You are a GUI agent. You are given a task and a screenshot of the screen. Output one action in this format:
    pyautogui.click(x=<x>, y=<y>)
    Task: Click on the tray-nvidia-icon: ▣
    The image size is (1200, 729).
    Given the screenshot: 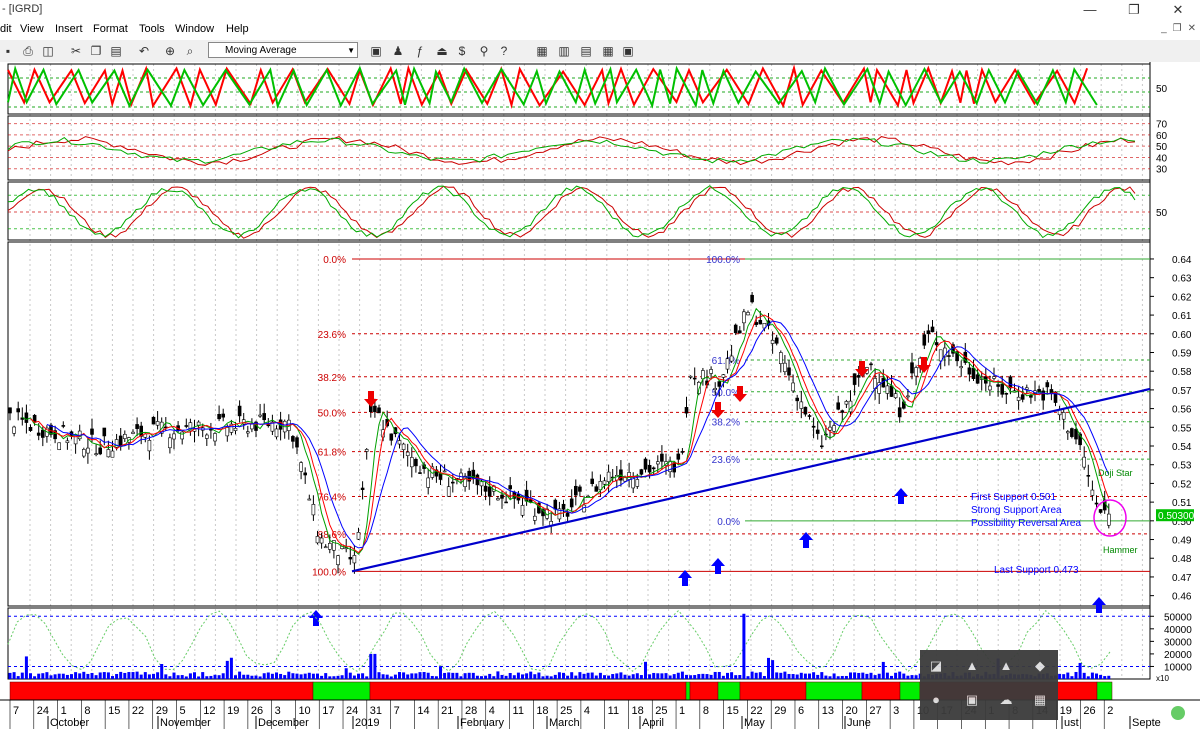 What is the action you would take?
    pyautogui.click(x=972, y=699)
    